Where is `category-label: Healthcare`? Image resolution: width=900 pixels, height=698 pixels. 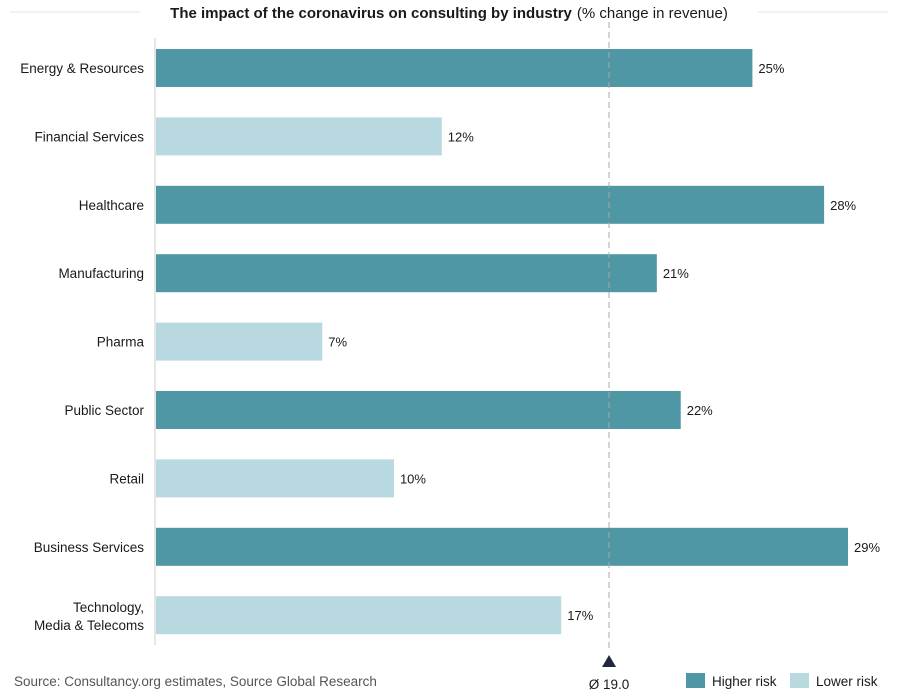
category-label: Healthcare is located at coordinates (111, 205).